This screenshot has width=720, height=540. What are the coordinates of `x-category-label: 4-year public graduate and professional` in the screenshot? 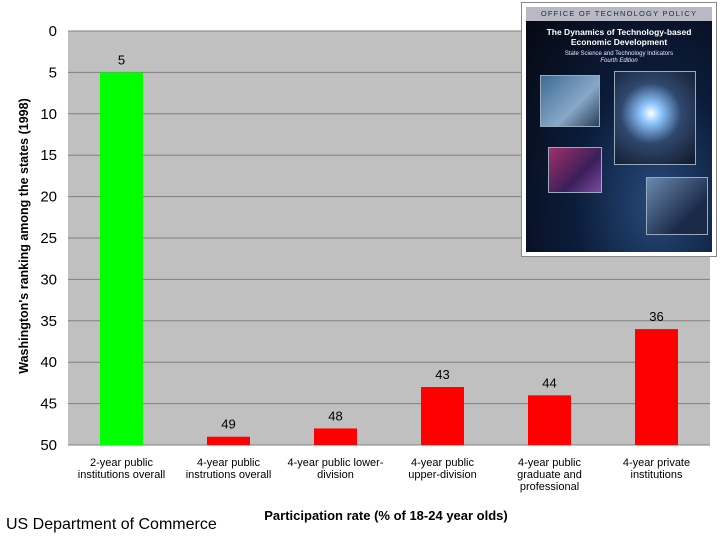 It's located at (549, 475).